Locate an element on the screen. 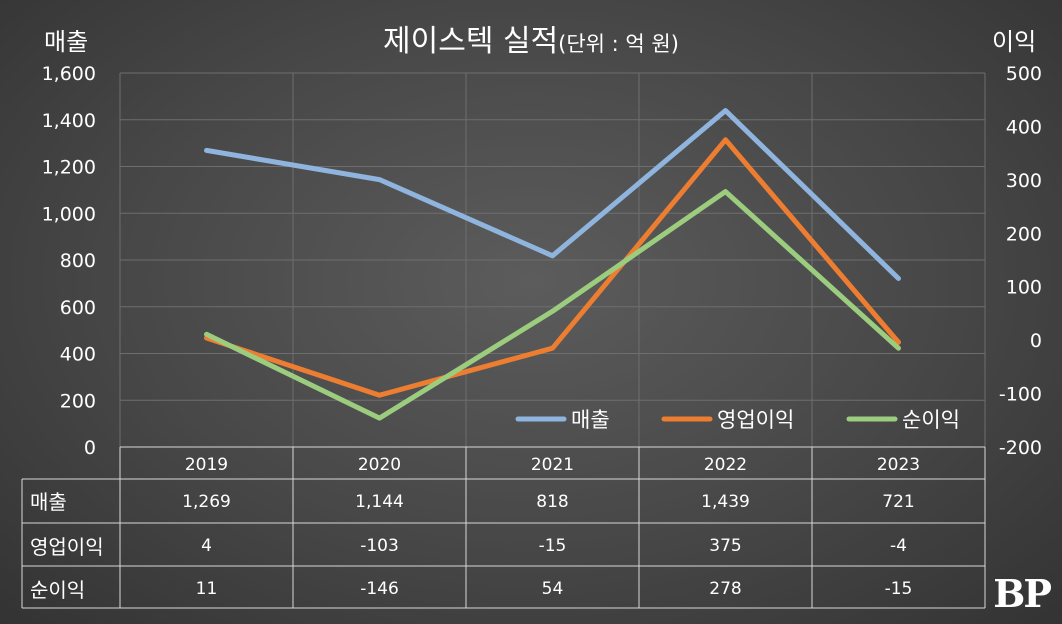 Image resolution: width=1062 pixels, height=624 pixels. left-tick-label: 1,400 is located at coordinates (69, 121).